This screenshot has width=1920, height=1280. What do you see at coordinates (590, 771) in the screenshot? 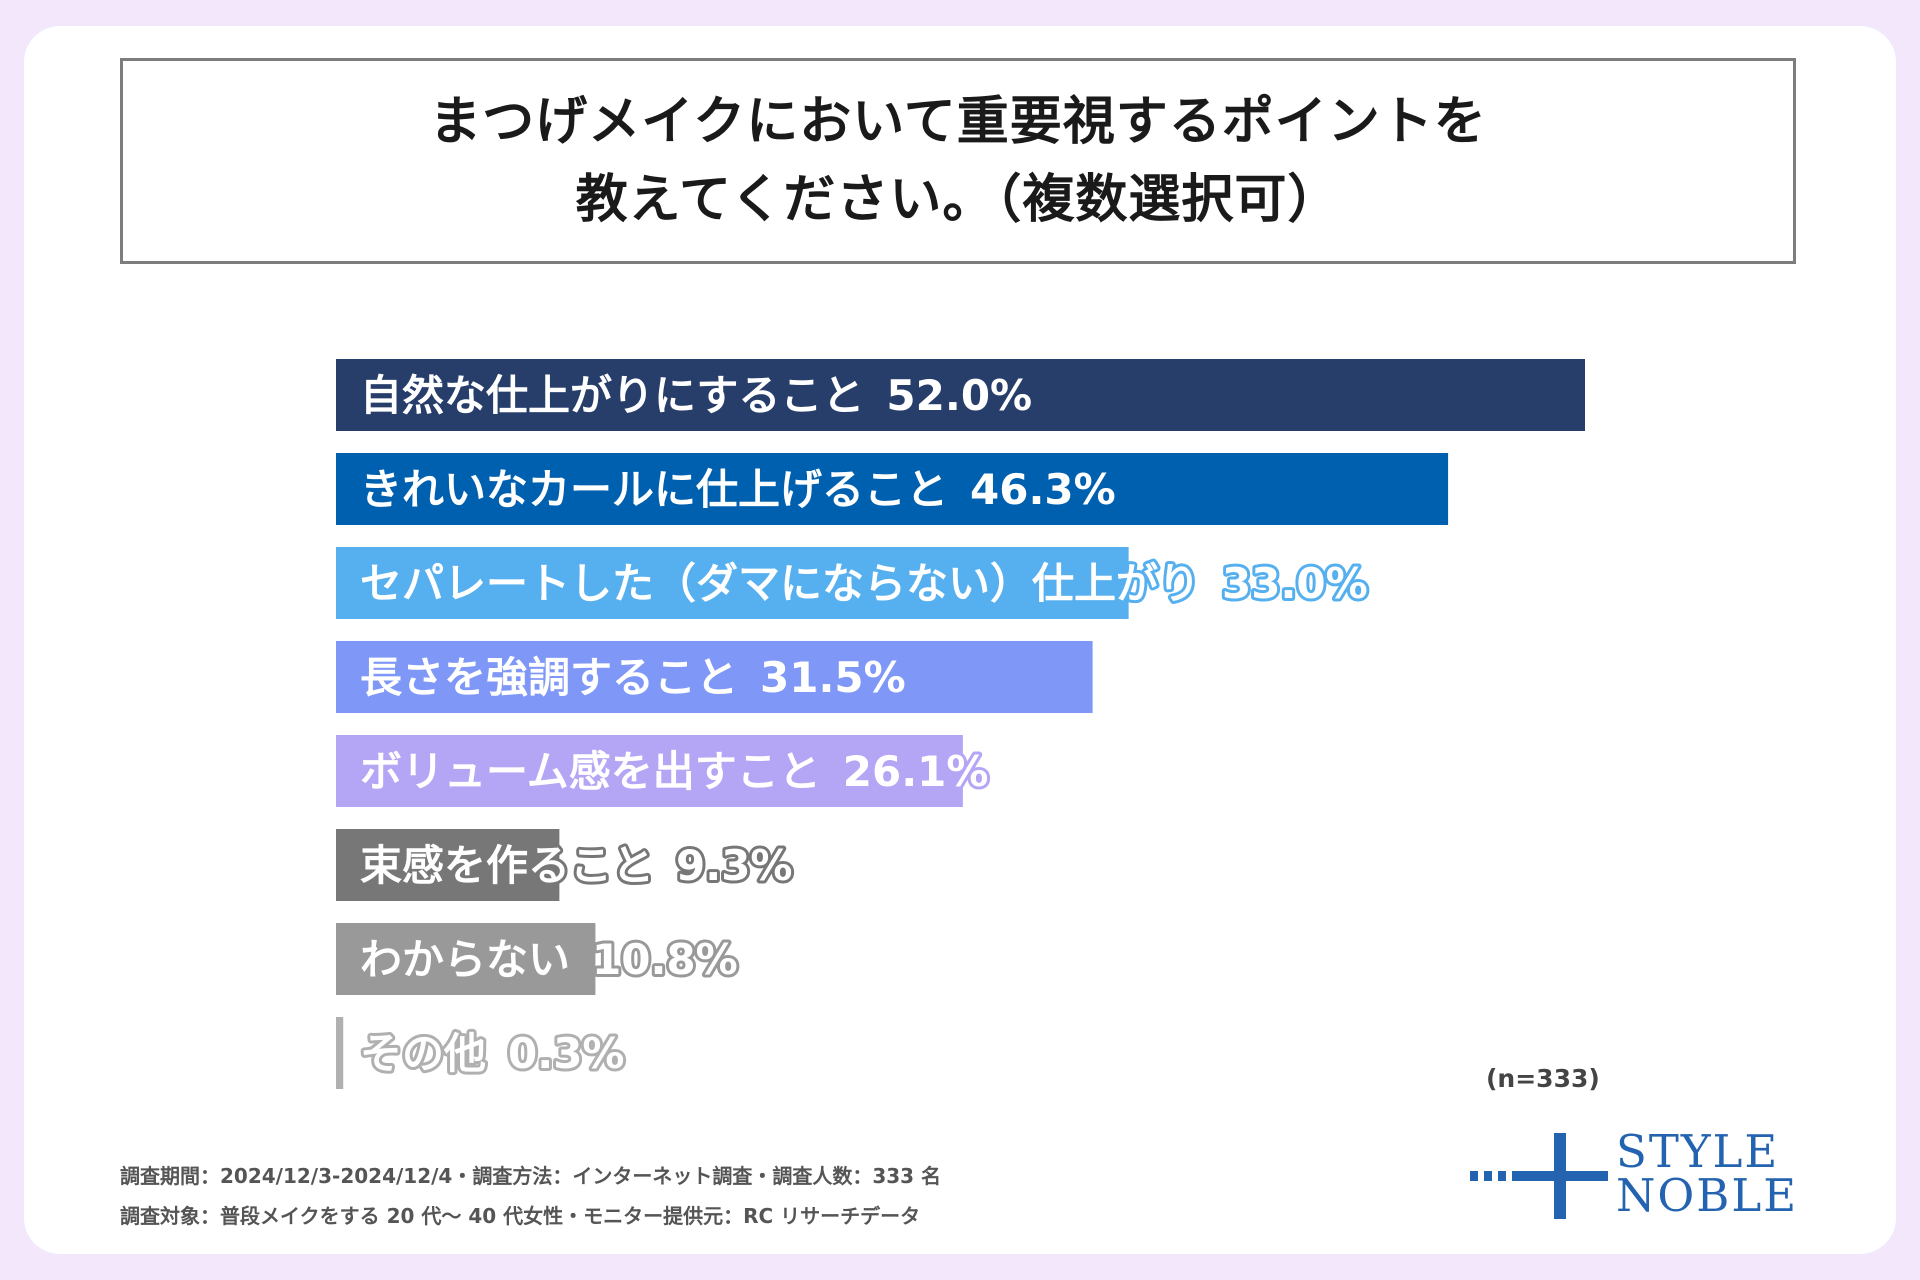
I see `category-label-4: ボリューム感を出すこと` at bounding box center [590, 771].